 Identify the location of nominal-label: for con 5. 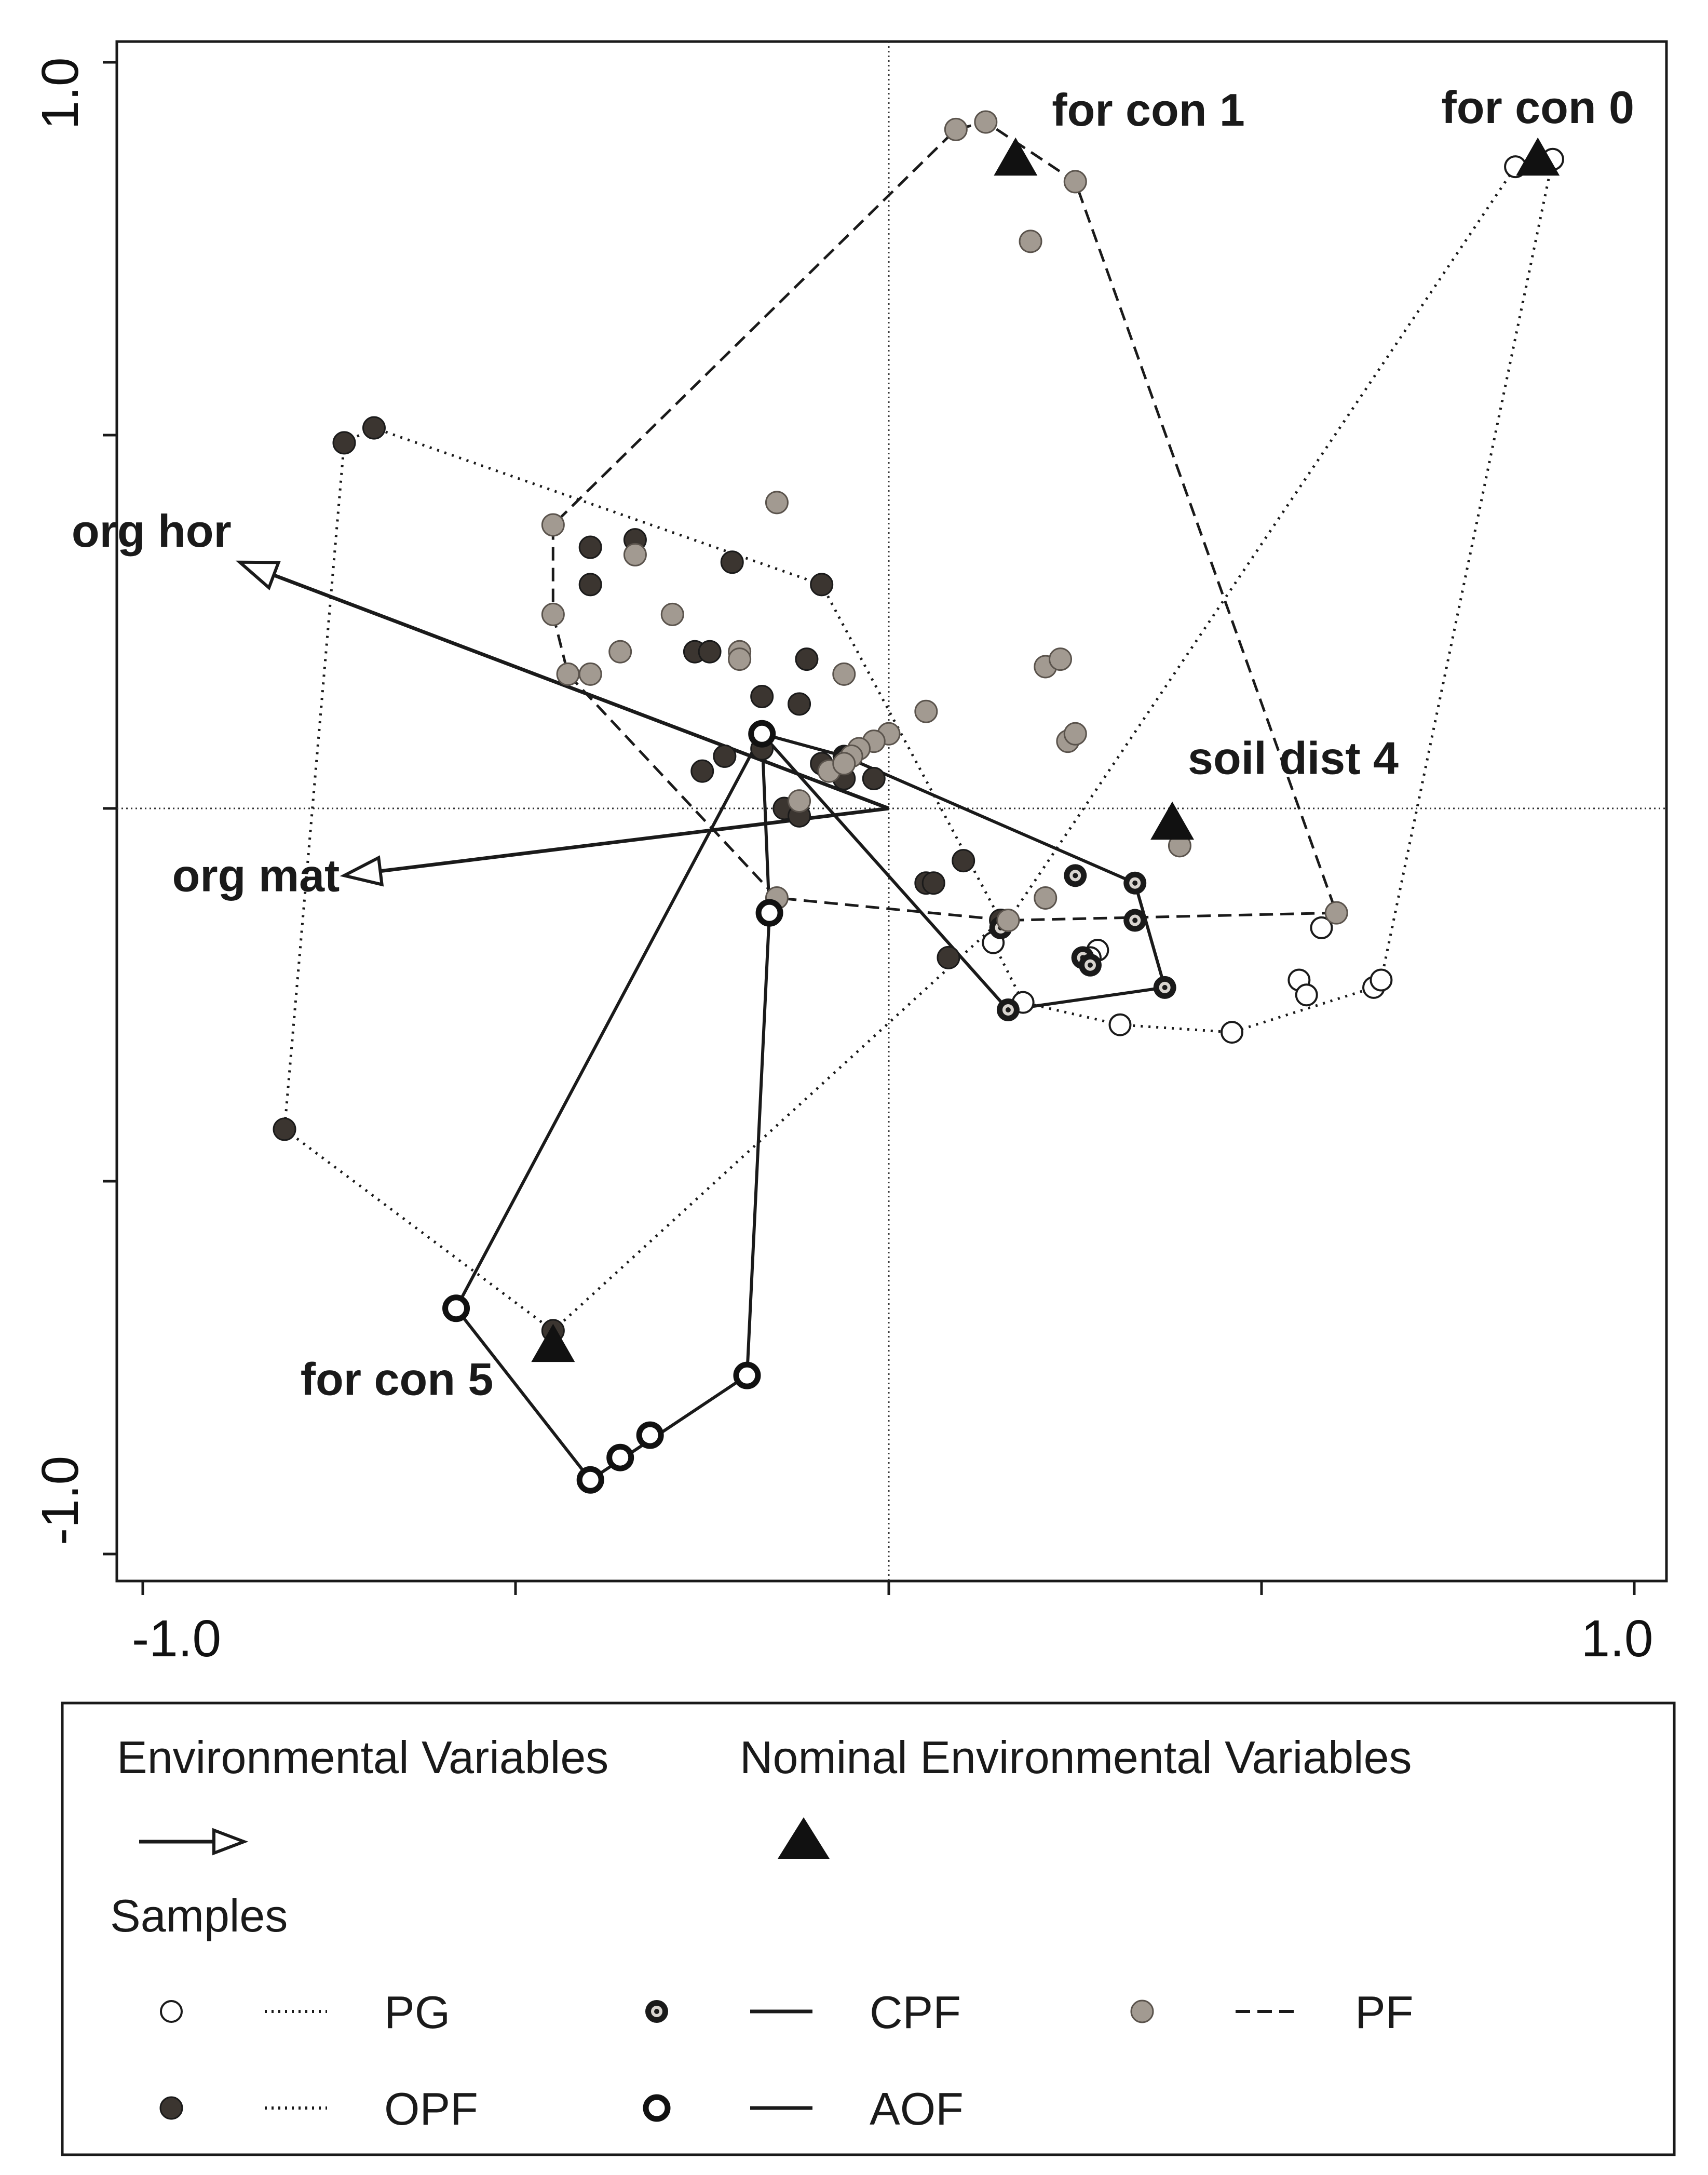
(397, 1379).